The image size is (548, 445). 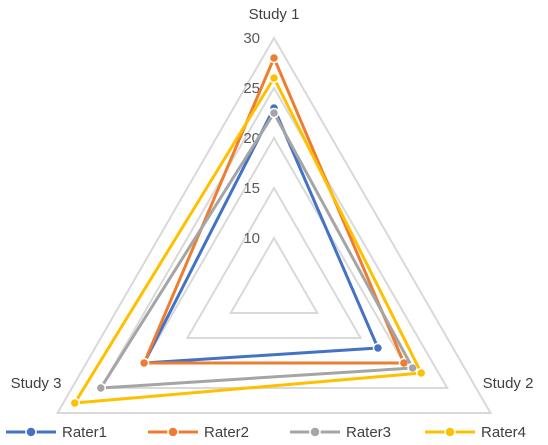 I want to click on axis-label-3: Study 3, so click(x=36, y=383).